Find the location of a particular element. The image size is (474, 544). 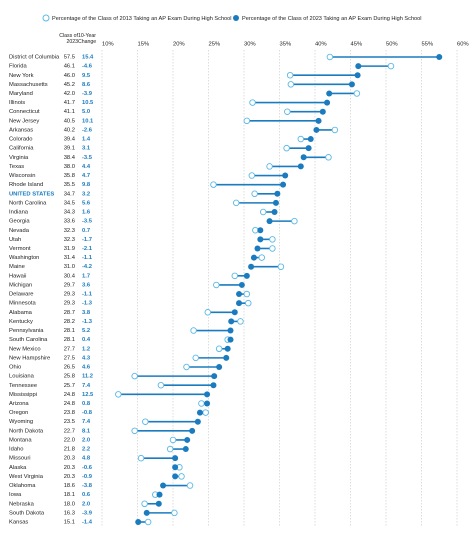

change-label: 7.4 is located at coordinates (86, 422).